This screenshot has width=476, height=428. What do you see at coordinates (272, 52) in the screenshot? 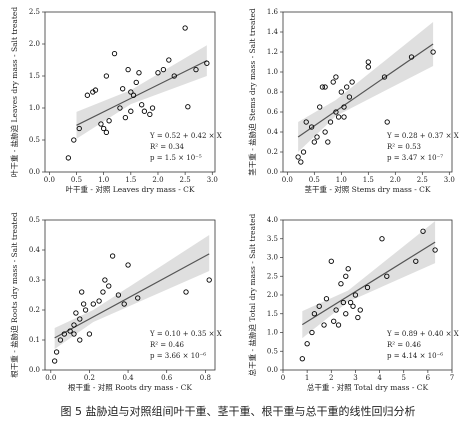
I see `y-tick-label: 1.2` at bounding box center [272, 52].